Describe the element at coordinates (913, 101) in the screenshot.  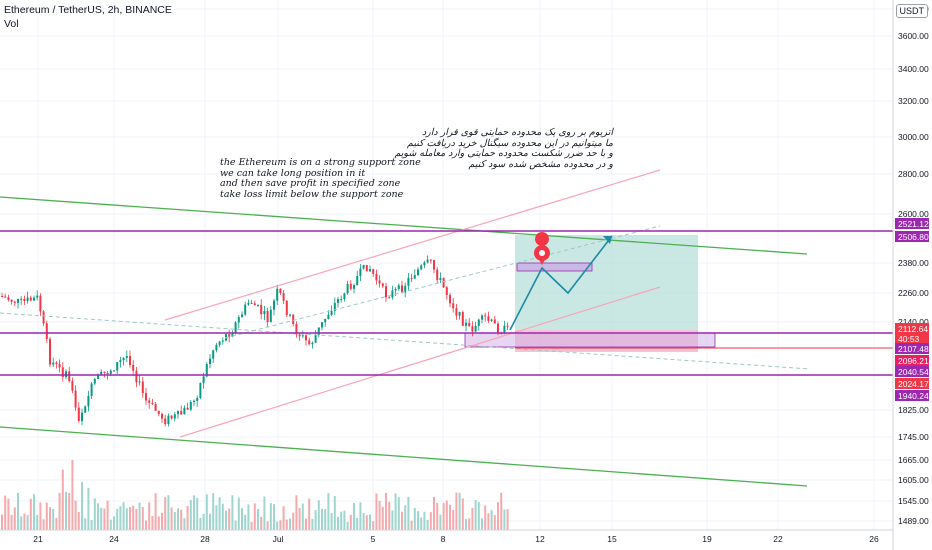
I see `price-tick: 3200.00` at that location.